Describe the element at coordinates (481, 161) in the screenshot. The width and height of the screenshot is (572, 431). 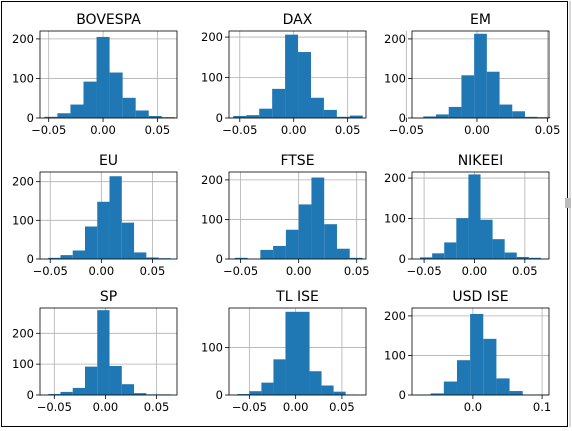
I see `panel-title: NIKEEI` at that location.